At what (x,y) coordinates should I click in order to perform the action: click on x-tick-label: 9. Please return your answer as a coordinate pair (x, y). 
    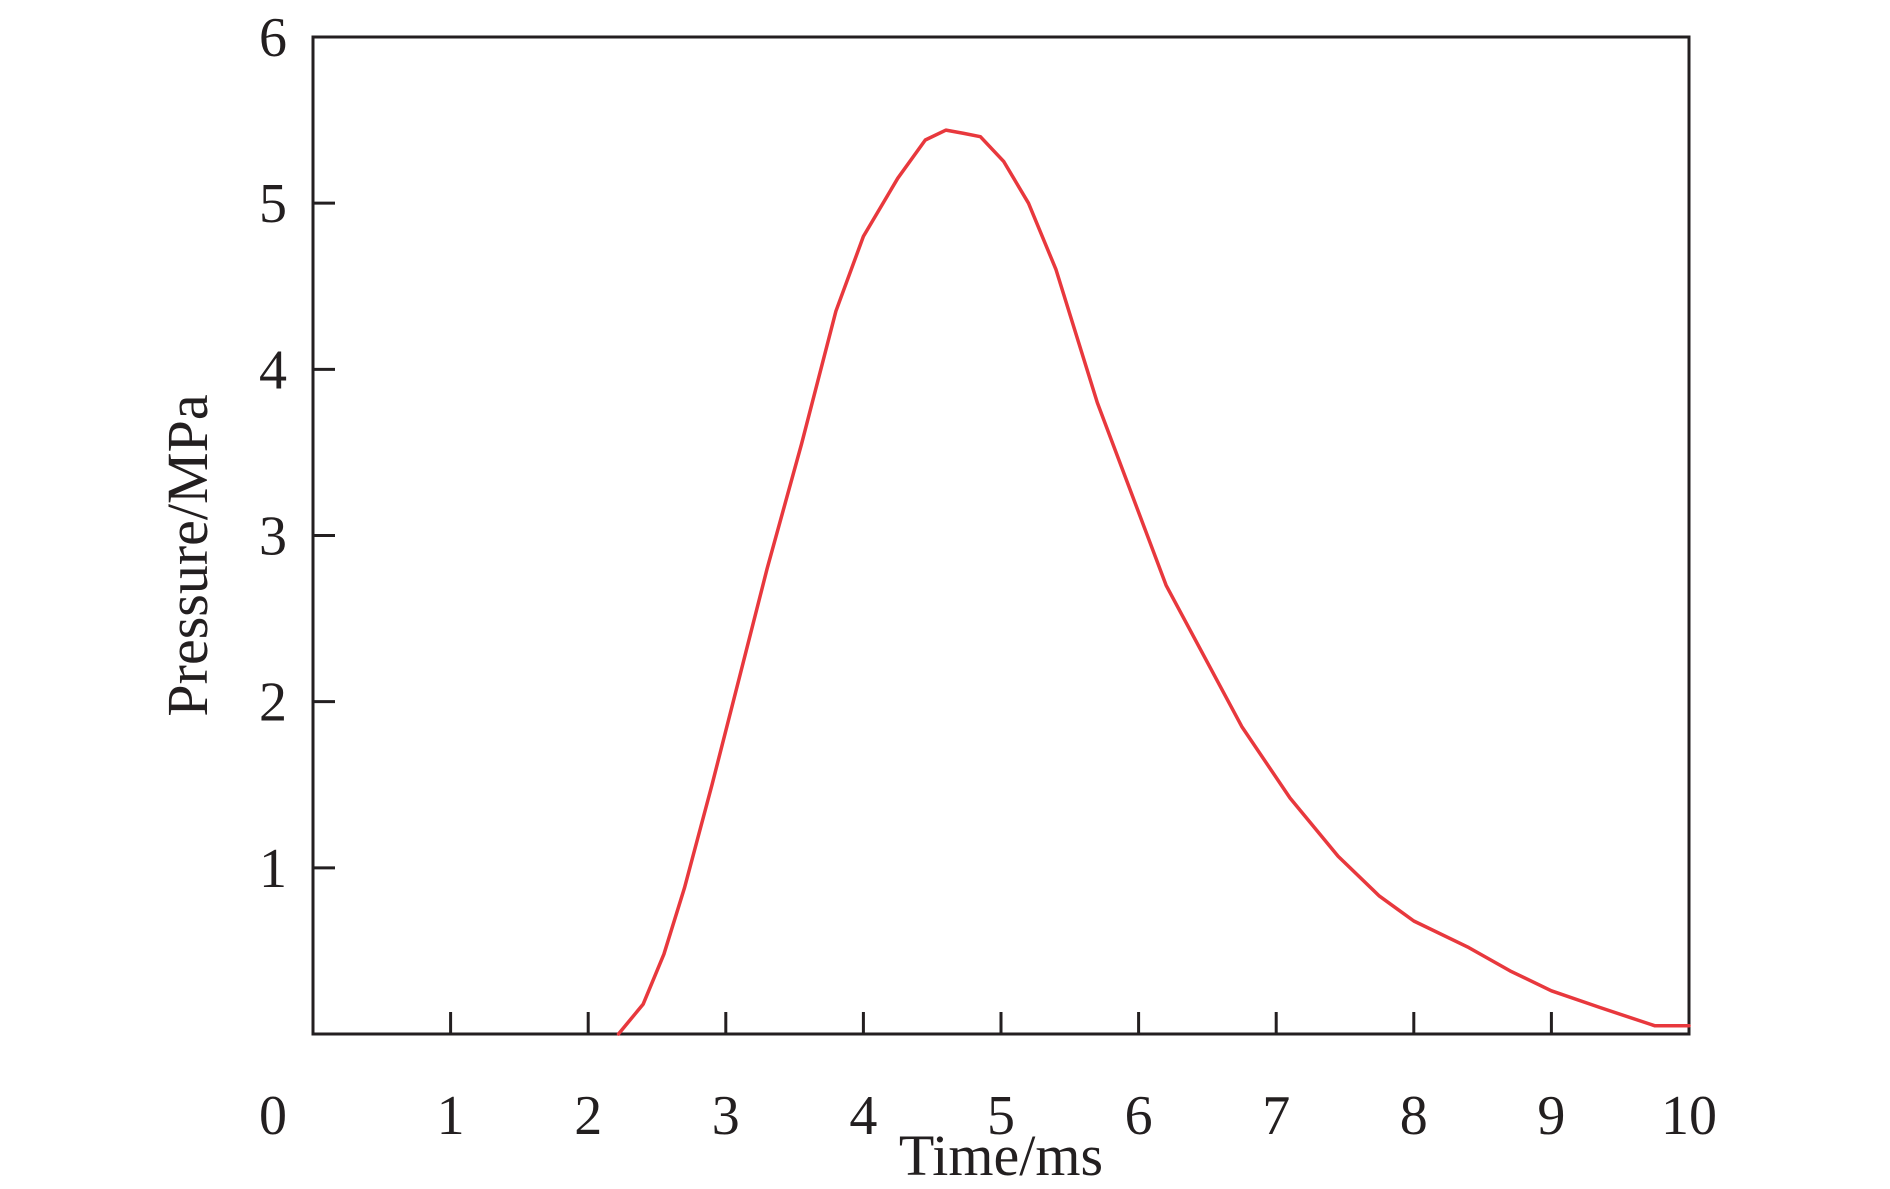
    Looking at the image, I should click on (1551, 1116).